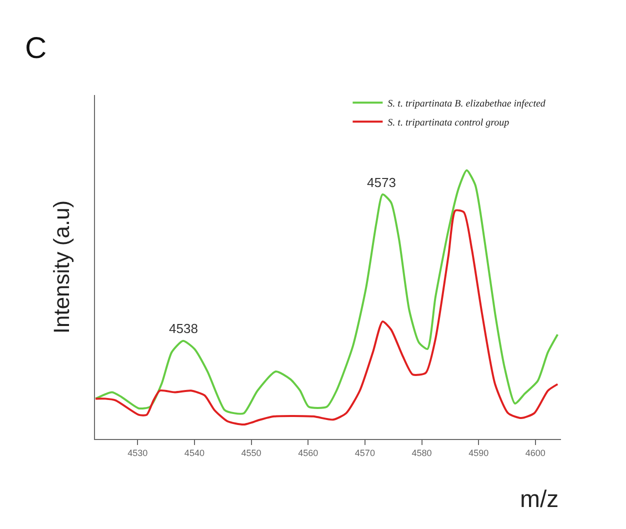  Describe the element at coordinates (364, 453) in the screenshot. I see `x-tick-label: 4570` at that location.